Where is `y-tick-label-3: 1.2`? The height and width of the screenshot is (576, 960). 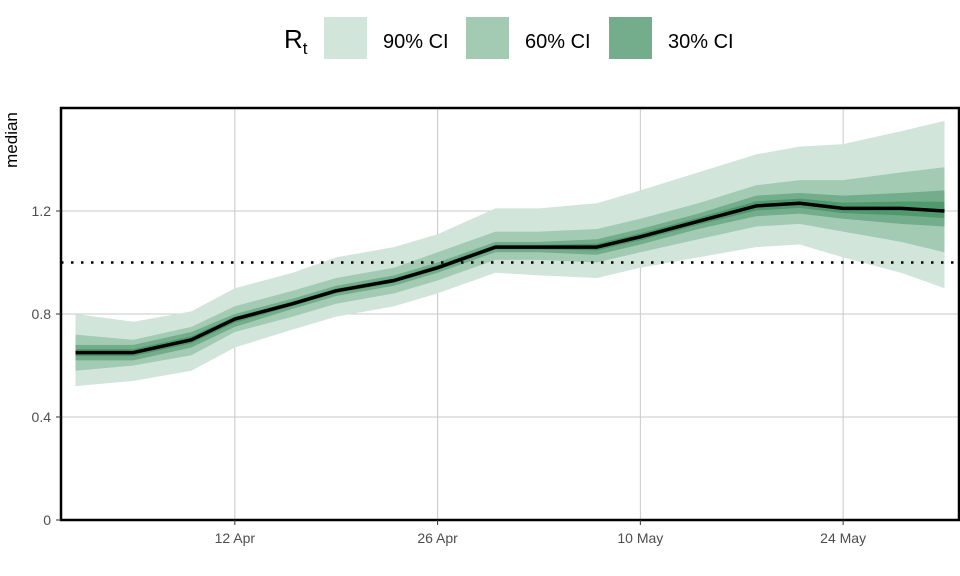
y-tick-label-3: 1.2 is located at coordinates (42, 211).